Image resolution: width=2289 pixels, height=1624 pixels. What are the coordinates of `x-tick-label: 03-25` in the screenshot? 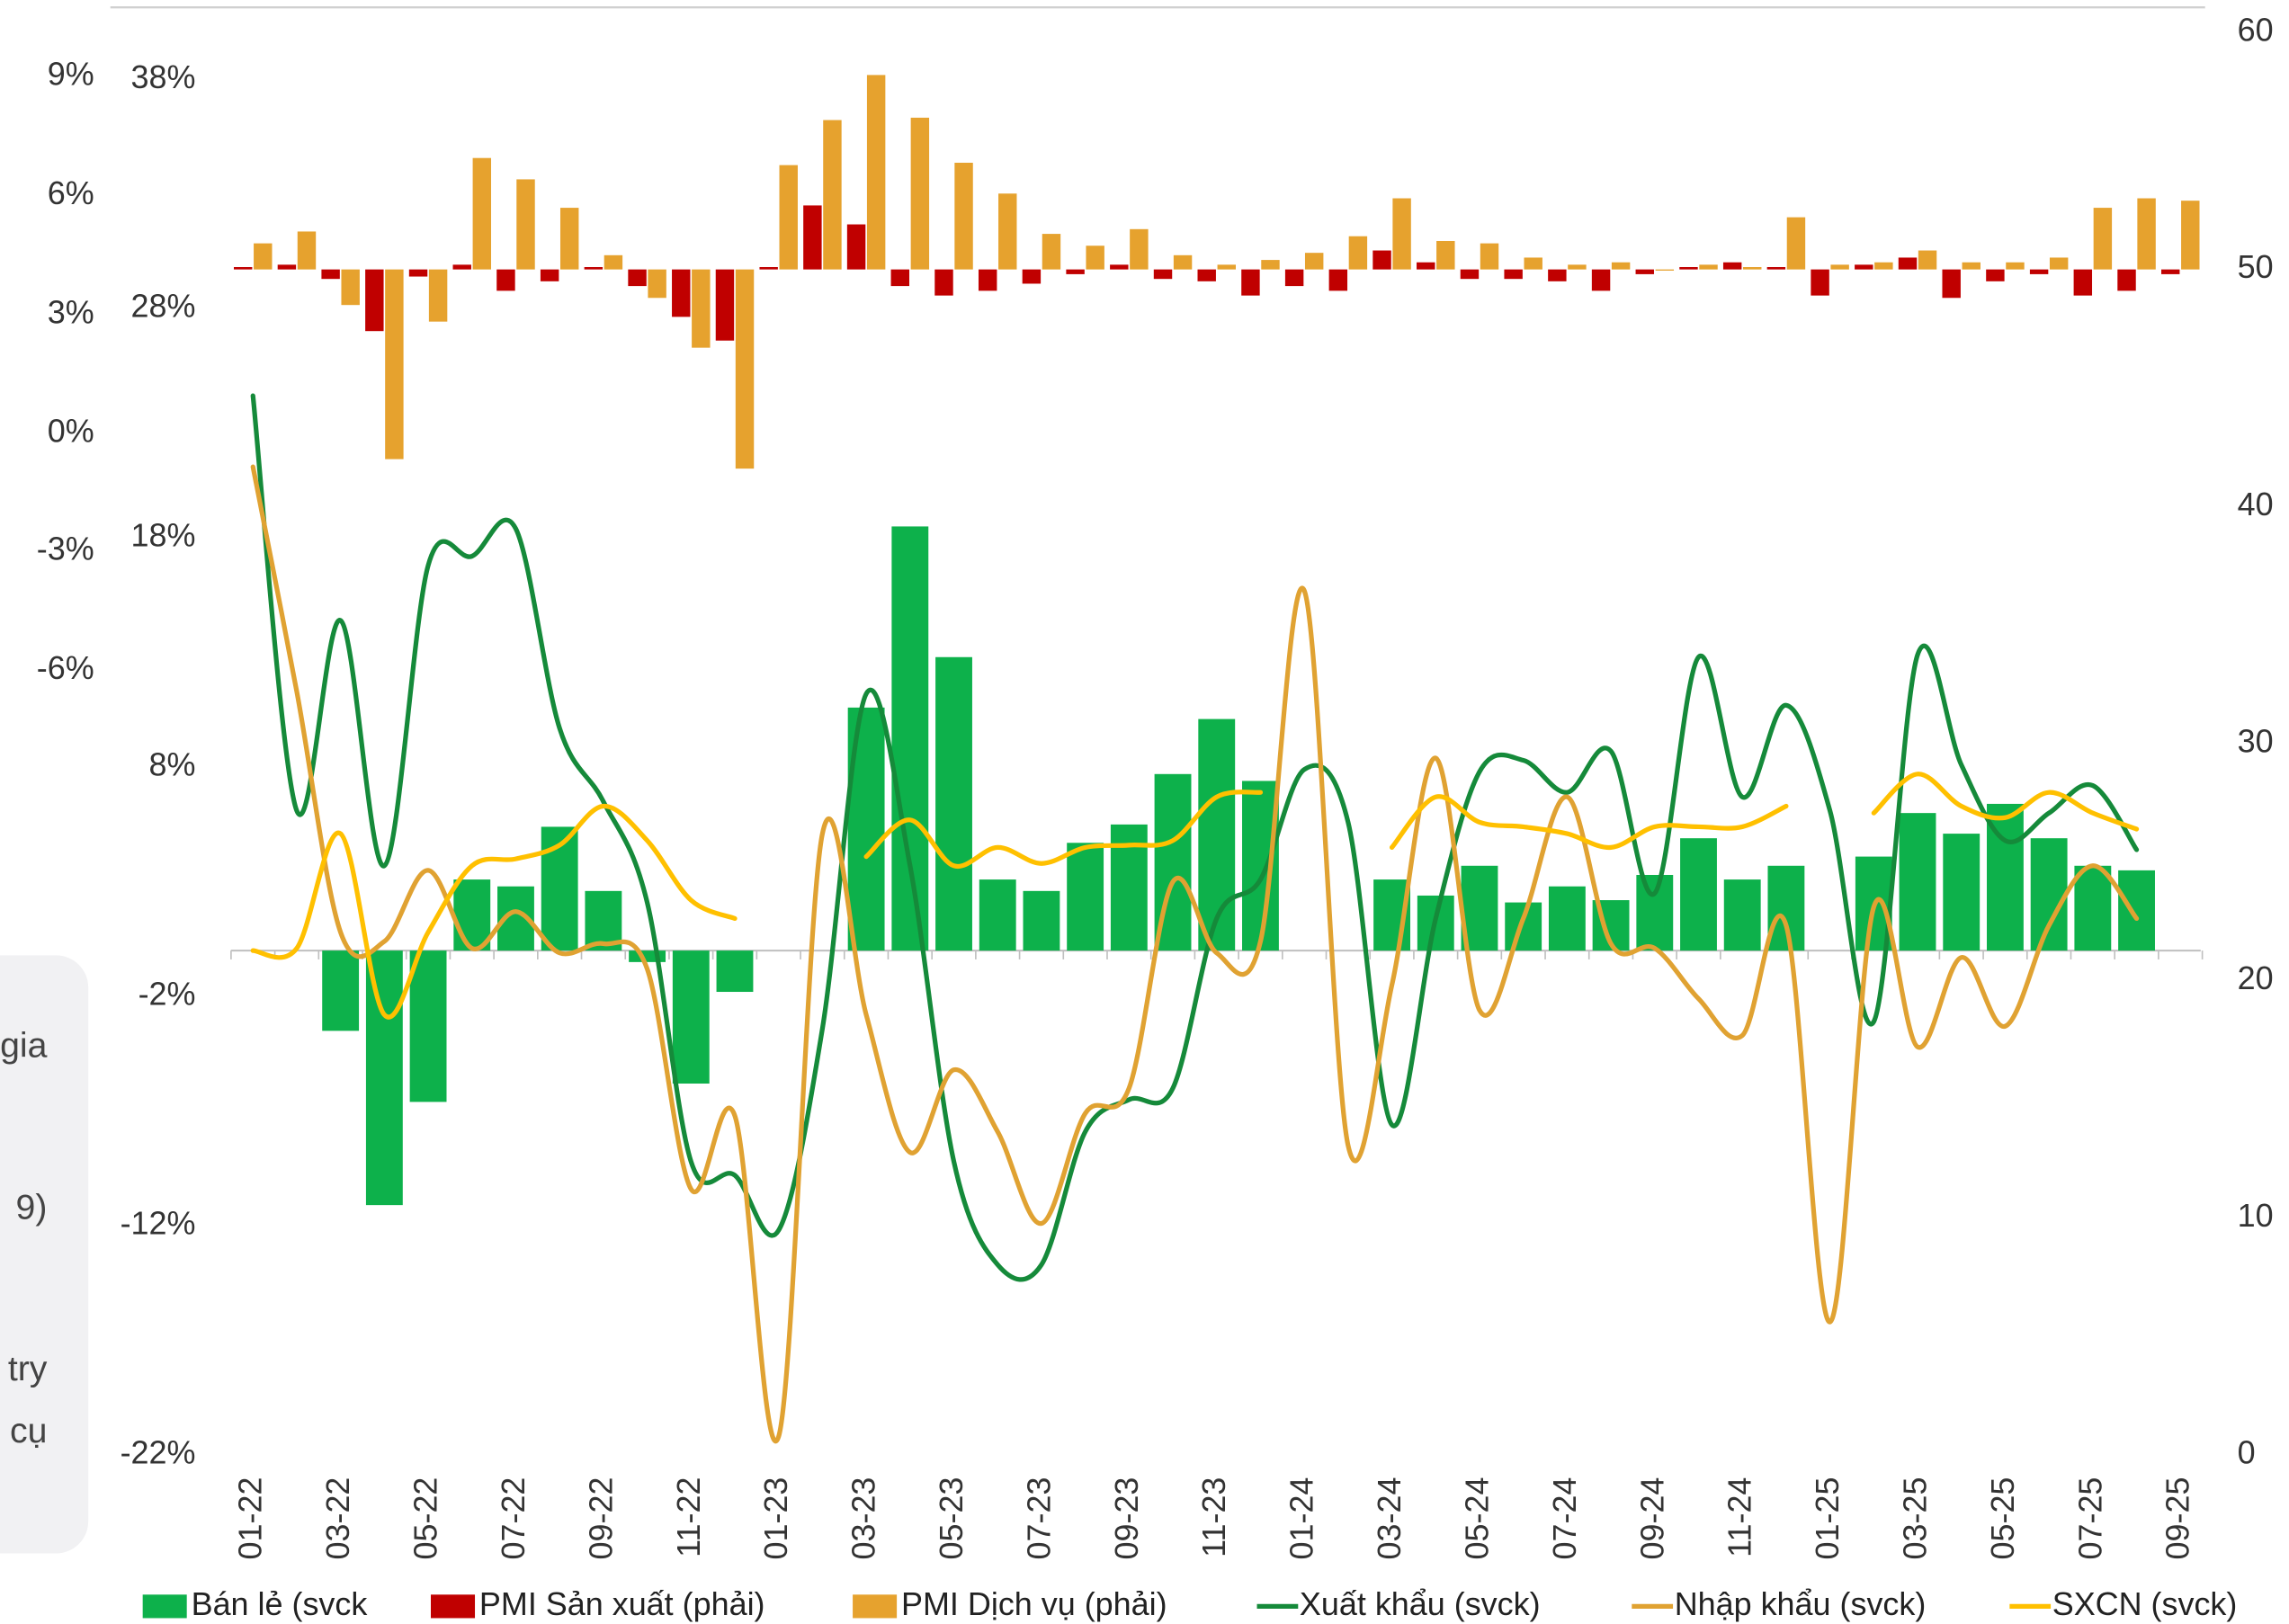 It's located at (1915, 1518).